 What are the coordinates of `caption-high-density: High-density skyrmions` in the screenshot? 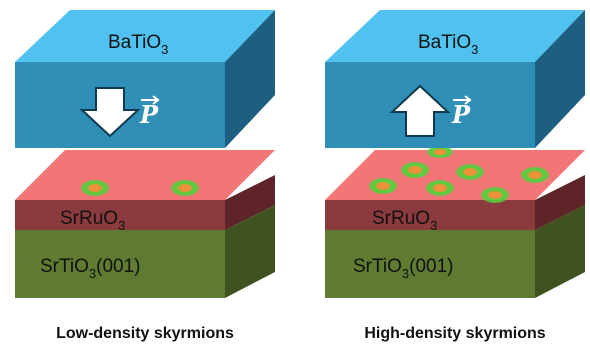 It's located at (454, 333).